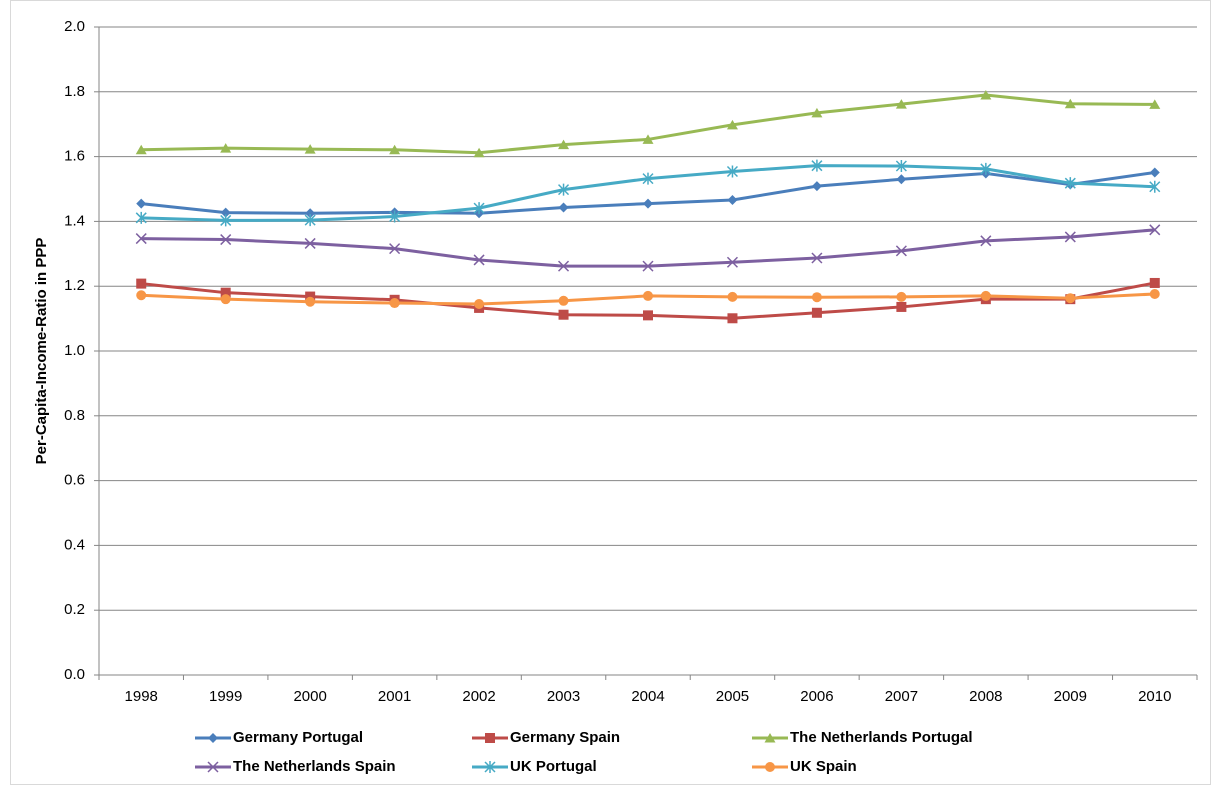 Image resolution: width=1212 pixels, height=785 pixels. What do you see at coordinates (553, 766) in the screenshot?
I see `legend-label: UK Portugal` at bounding box center [553, 766].